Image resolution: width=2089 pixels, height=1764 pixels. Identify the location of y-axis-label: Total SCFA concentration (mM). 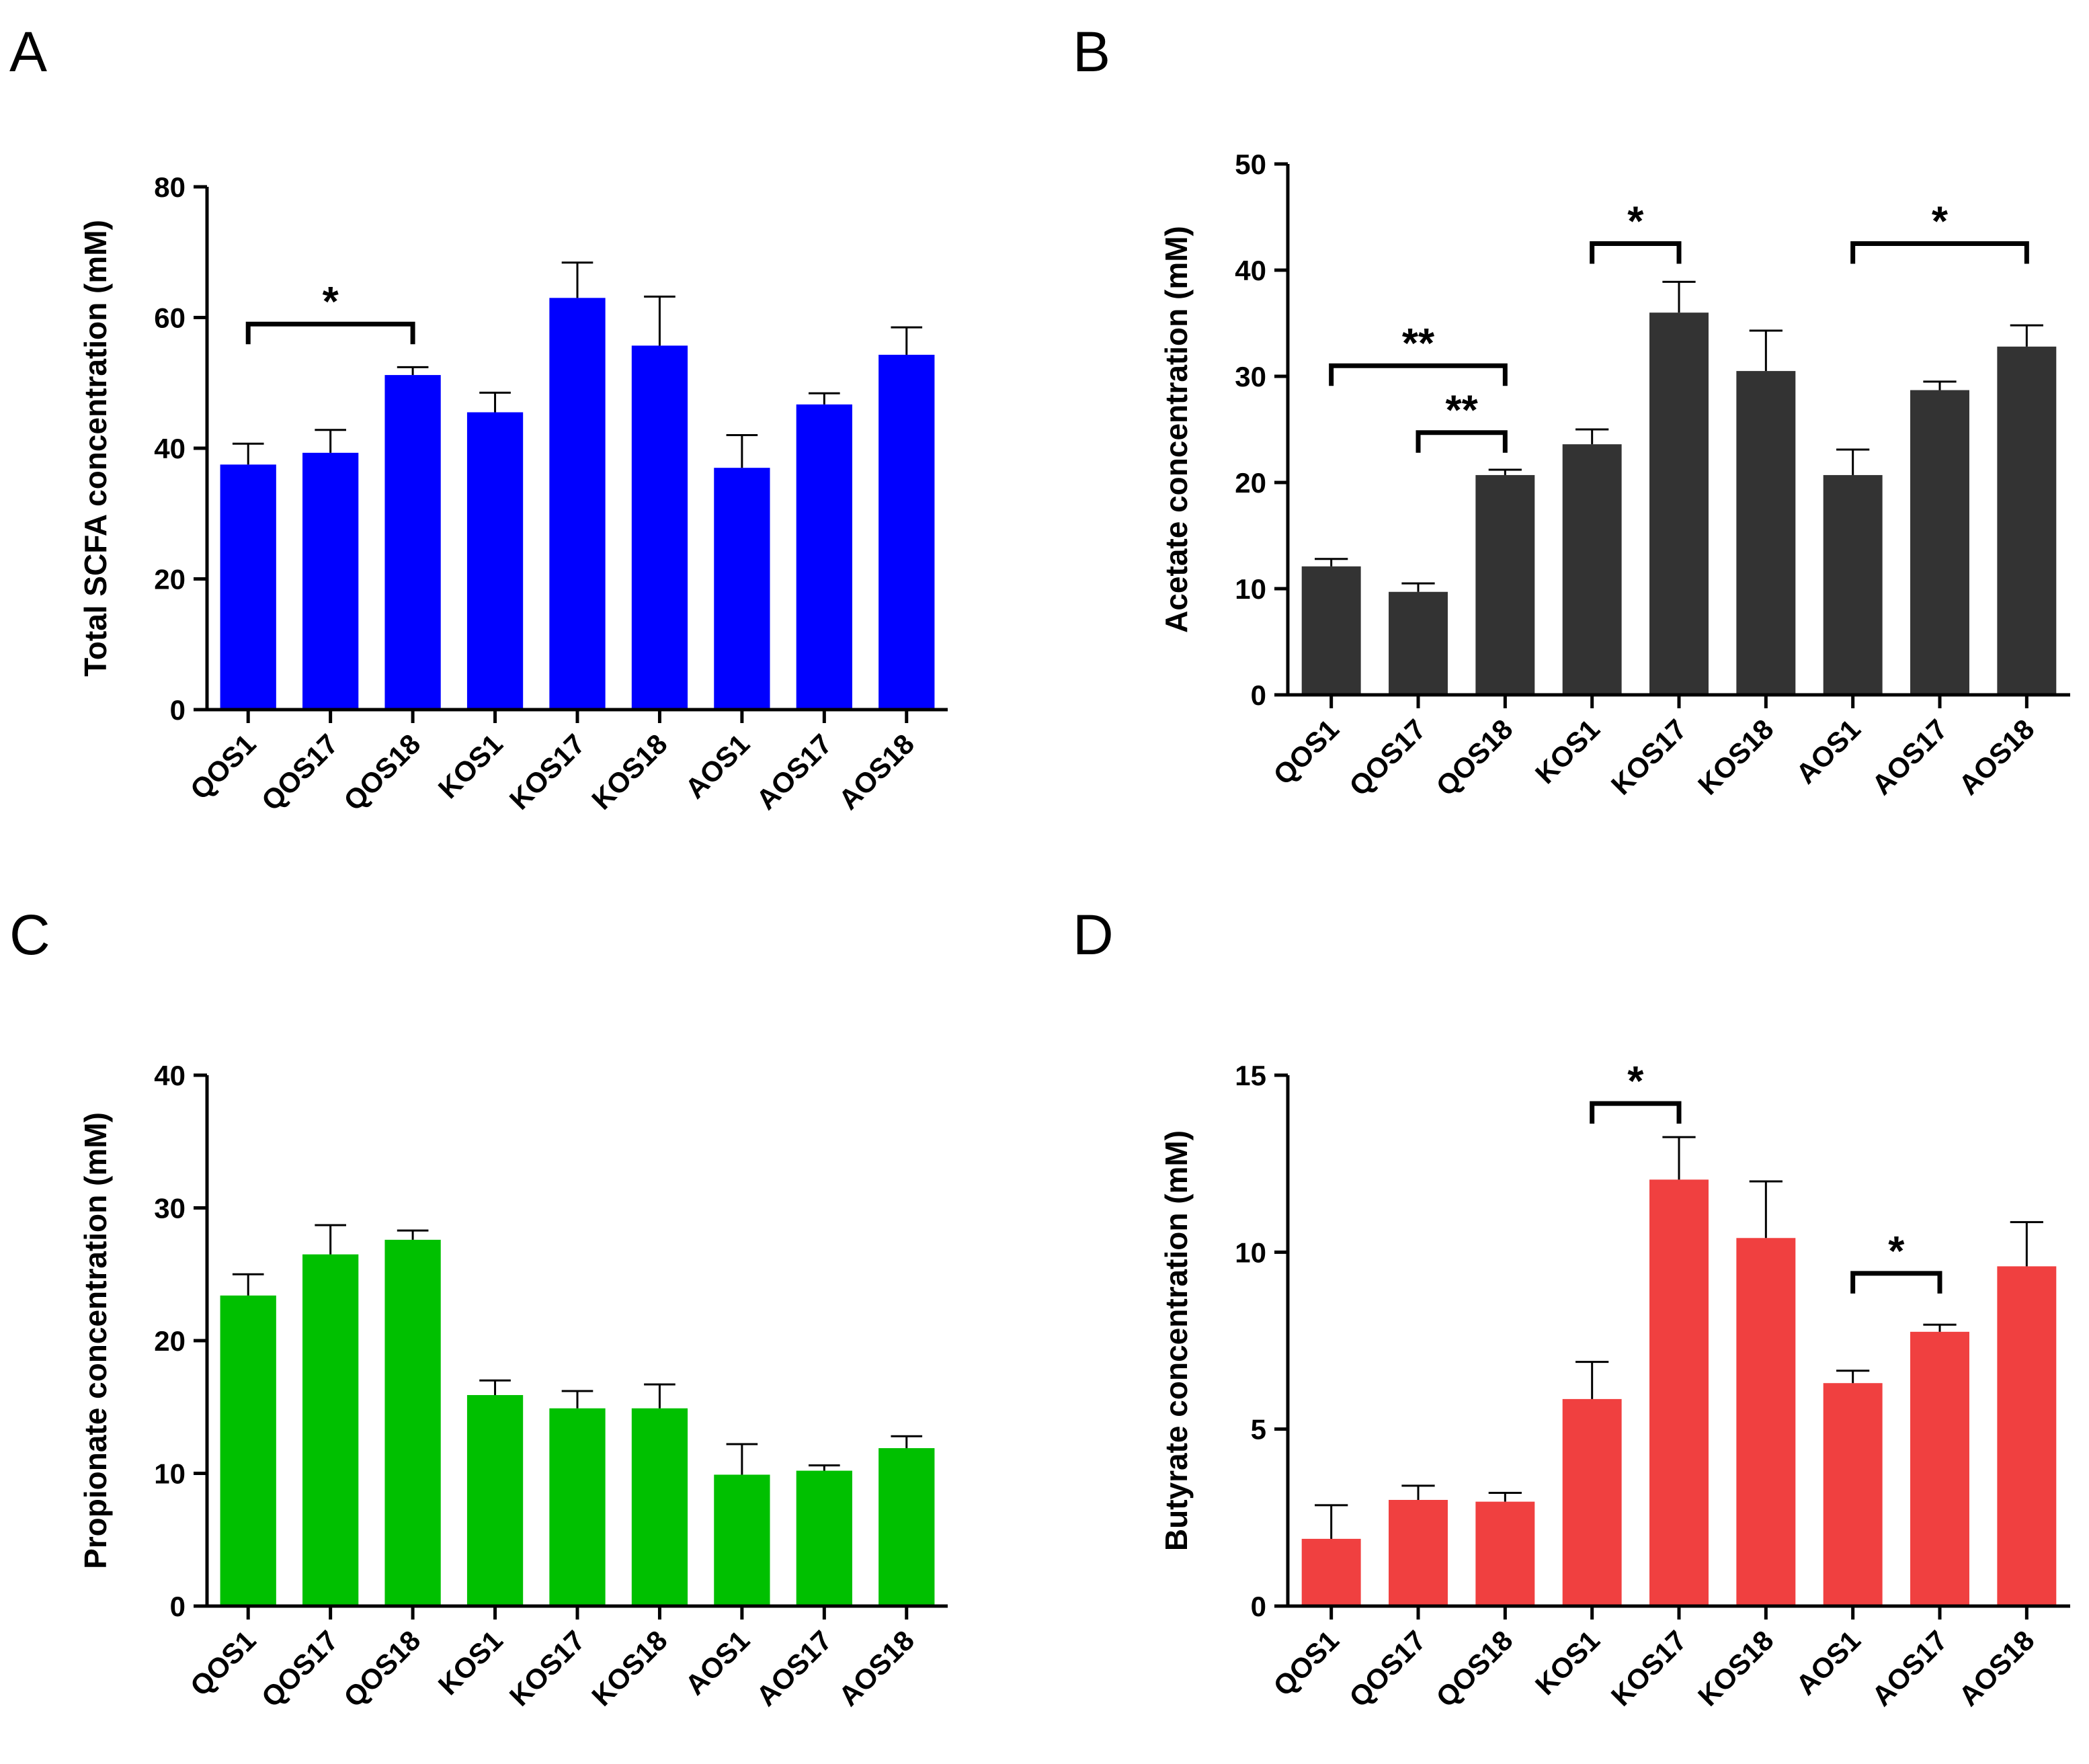
(95, 449).